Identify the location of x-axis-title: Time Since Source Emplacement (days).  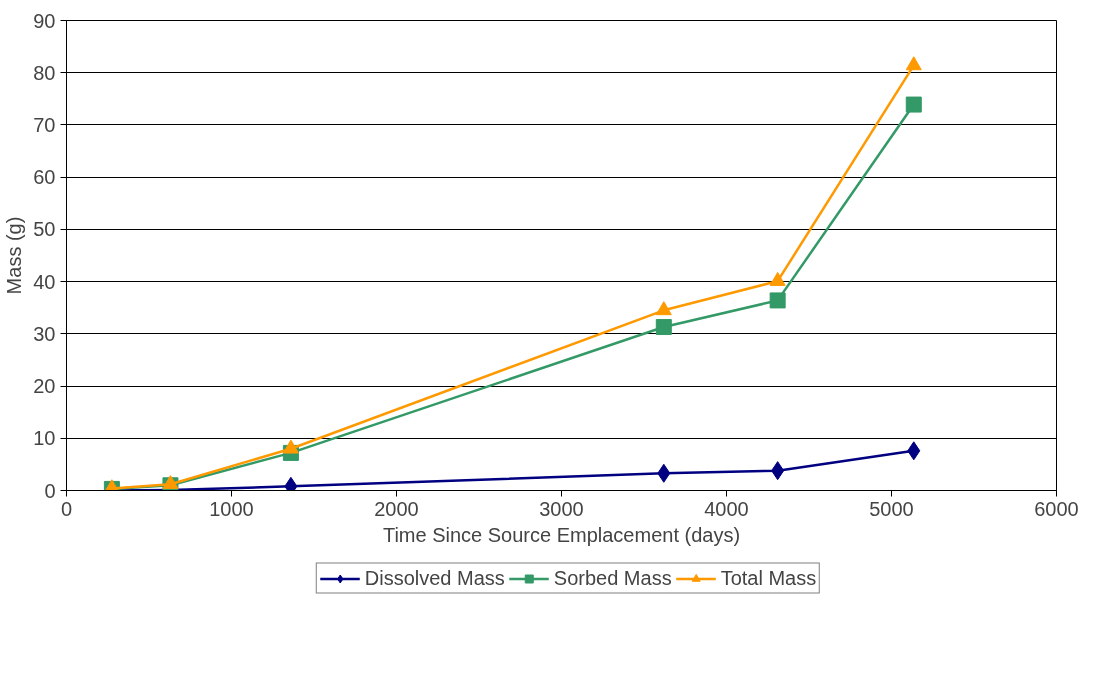
(561, 534).